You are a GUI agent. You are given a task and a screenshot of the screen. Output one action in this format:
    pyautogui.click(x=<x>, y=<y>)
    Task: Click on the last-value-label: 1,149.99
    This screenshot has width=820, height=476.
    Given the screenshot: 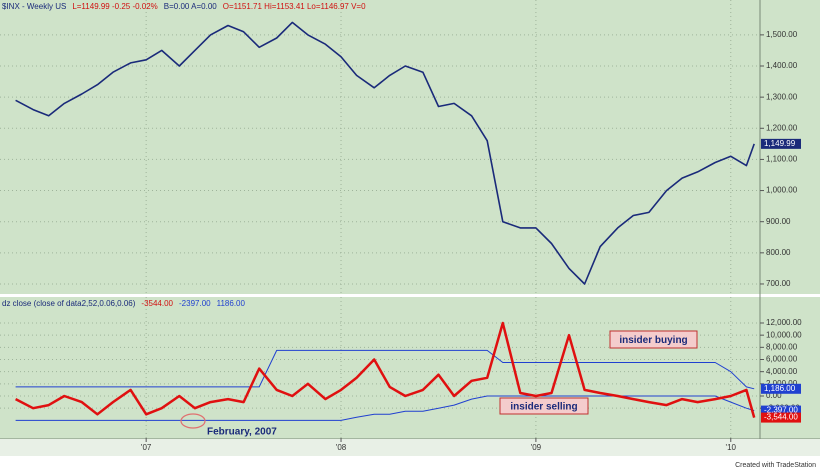 What is the action you would take?
    pyautogui.click(x=780, y=143)
    